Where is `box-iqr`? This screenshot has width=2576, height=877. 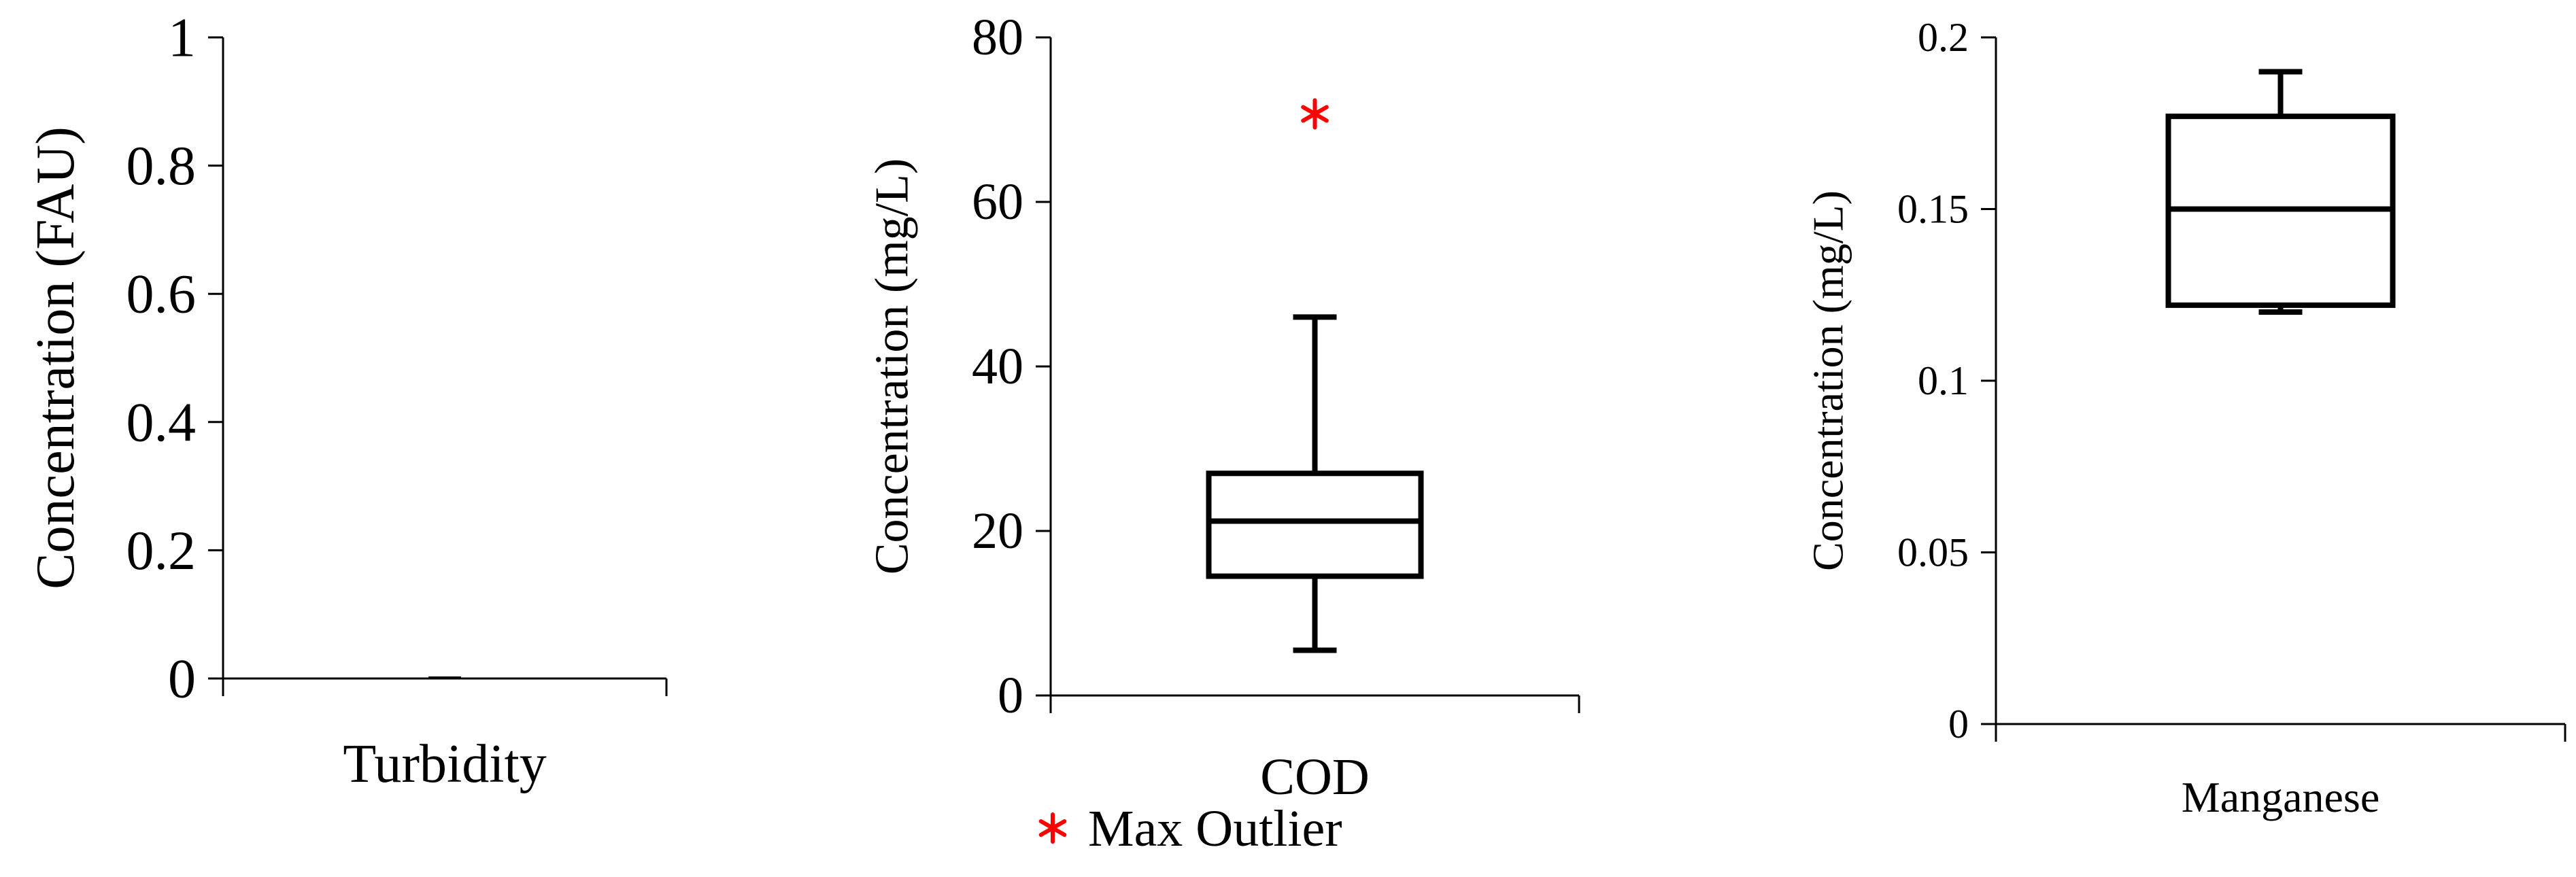
box-iqr is located at coordinates (1315, 525).